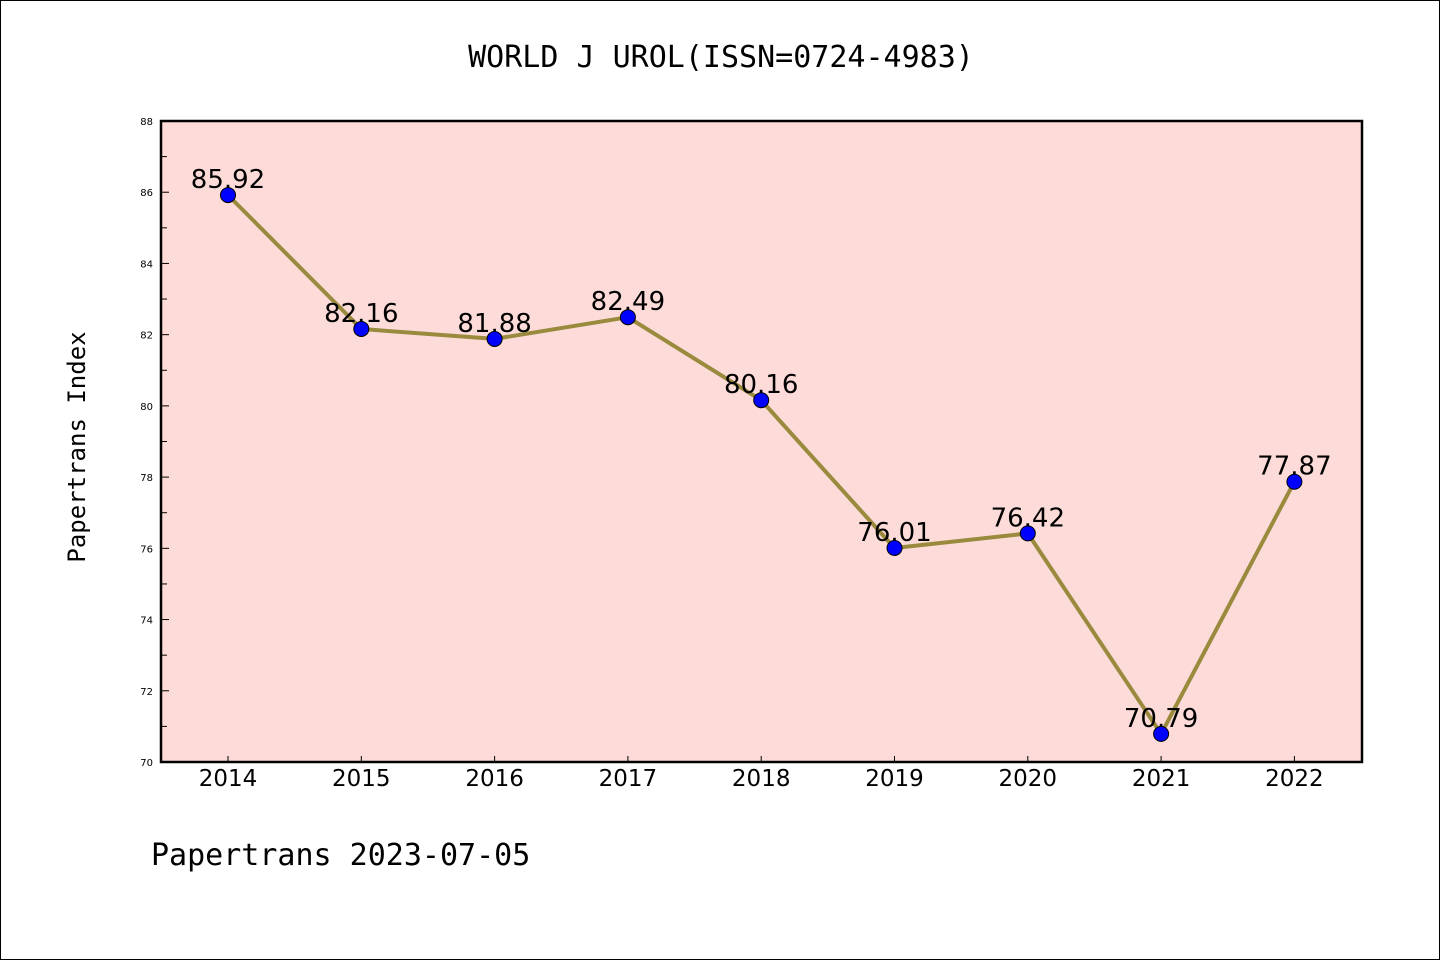 The width and height of the screenshot is (1440, 961). I want to click on y-tick-label: 88, so click(146, 122).